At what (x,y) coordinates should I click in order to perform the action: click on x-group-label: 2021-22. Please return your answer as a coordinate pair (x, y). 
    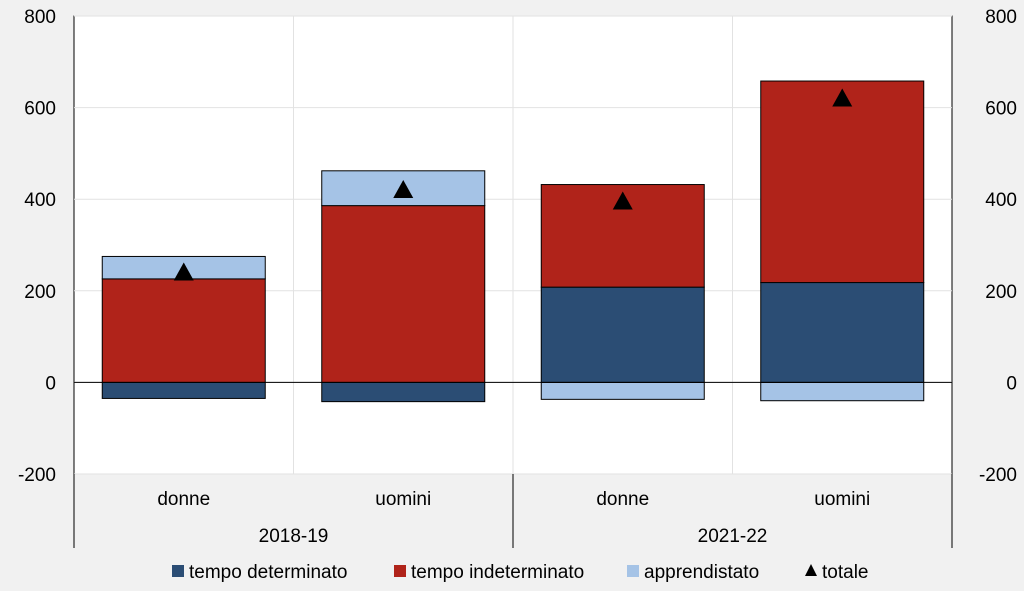
    Looking at the image, I should click on (733, 536).